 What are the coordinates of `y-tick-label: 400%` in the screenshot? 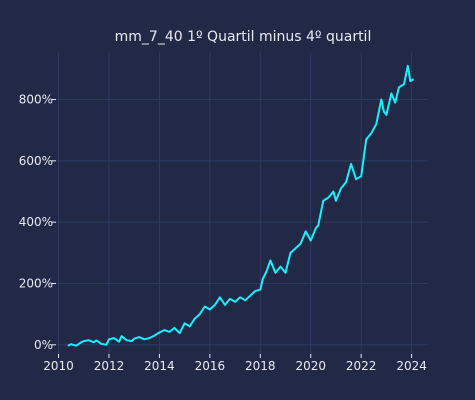 It's located at (36, 222).